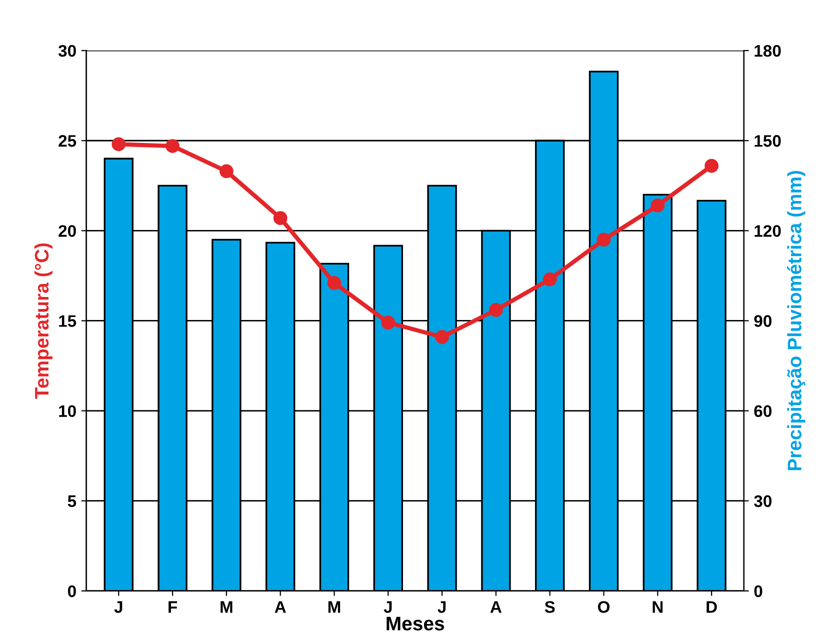 This screenshot has height=632, width=822. Describe the element at coordinates (67, 231) in the screenshot. I see `y-tick-label: 20` at that location.